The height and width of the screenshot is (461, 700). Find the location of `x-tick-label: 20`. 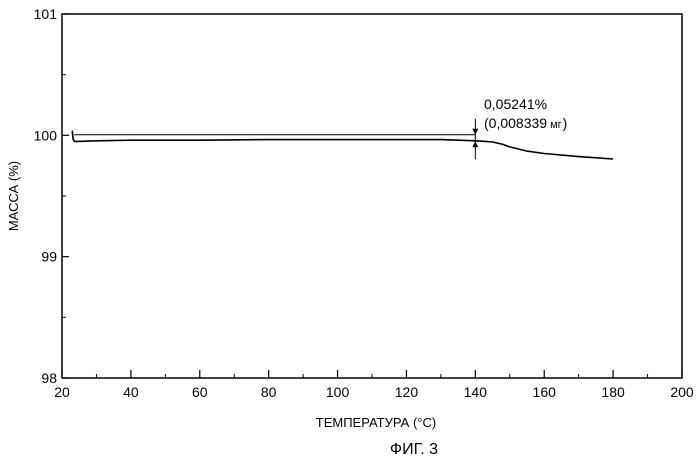

x-tick-label: 20 is located at coordinates (62, 392).